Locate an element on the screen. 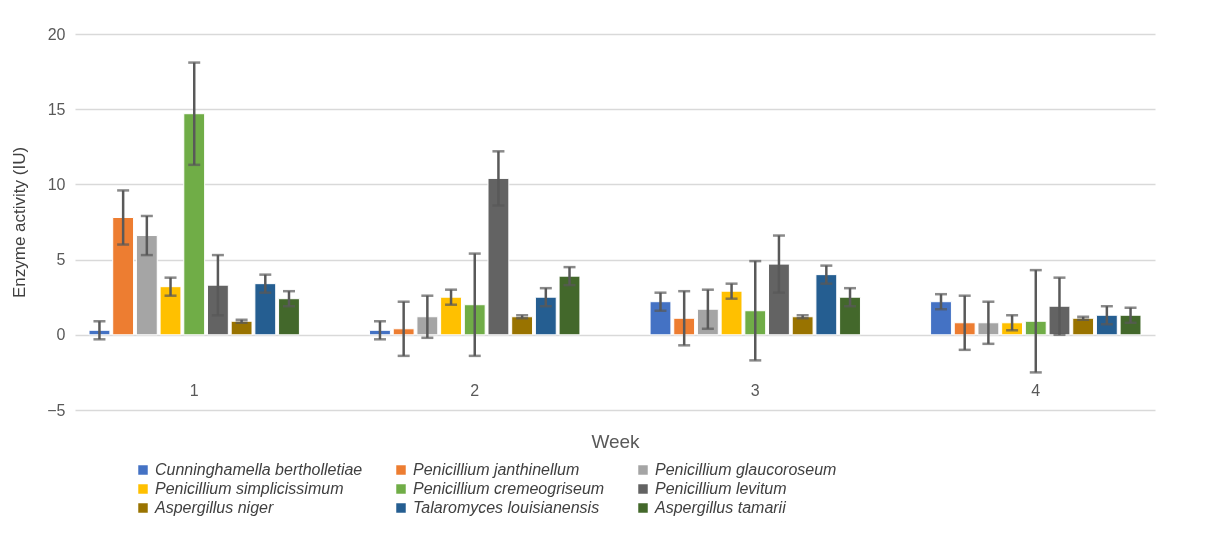 This screenshot has height=550, width=1208. x-tick-label: 2 is located at coordinates (475, 390).